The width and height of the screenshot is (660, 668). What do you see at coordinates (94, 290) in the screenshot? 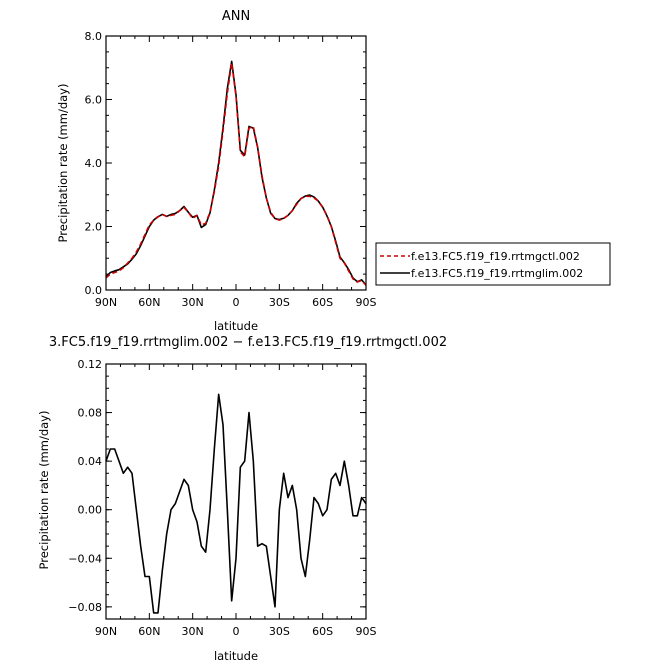
I see `y-tick-label: 0.0` at bounding box center [94, 290].